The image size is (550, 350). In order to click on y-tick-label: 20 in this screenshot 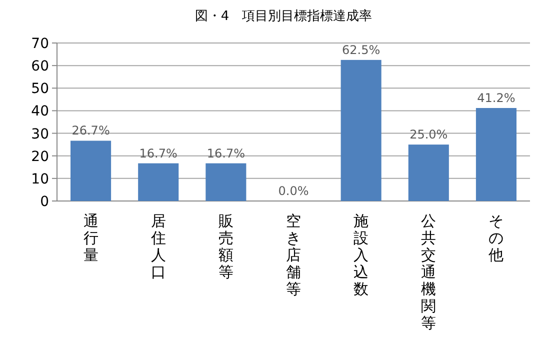, I will do `click(40, 156)`.